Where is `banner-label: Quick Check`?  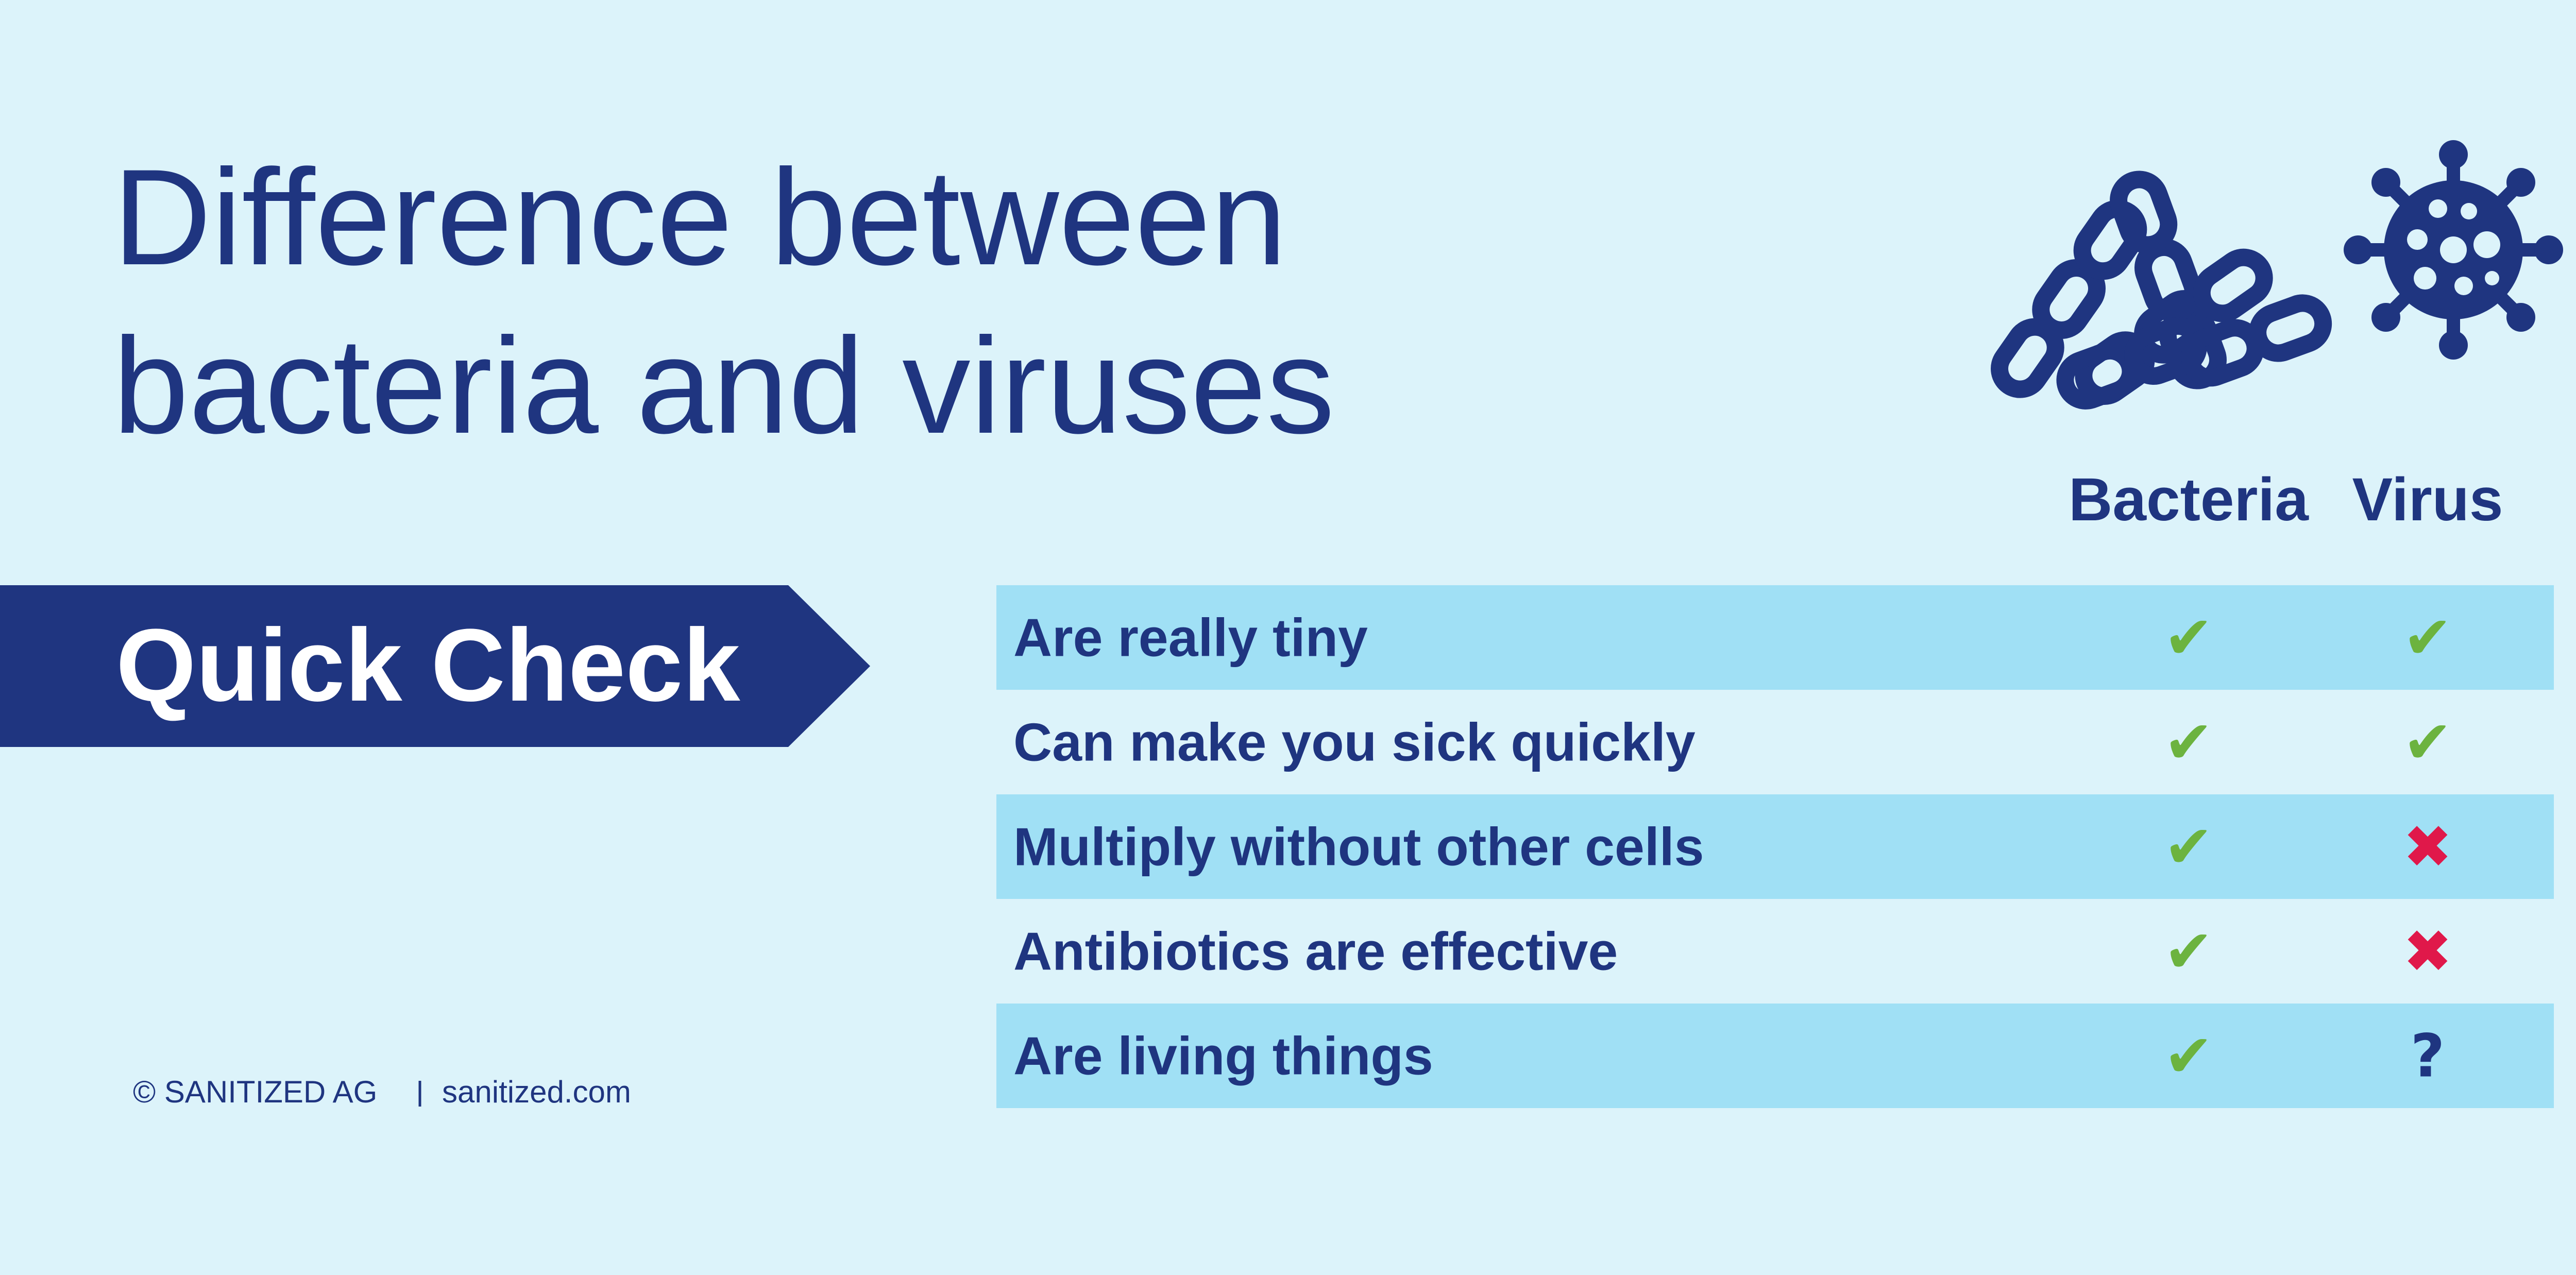
banner-label: Quick Check is located at coordinates (428, 665).